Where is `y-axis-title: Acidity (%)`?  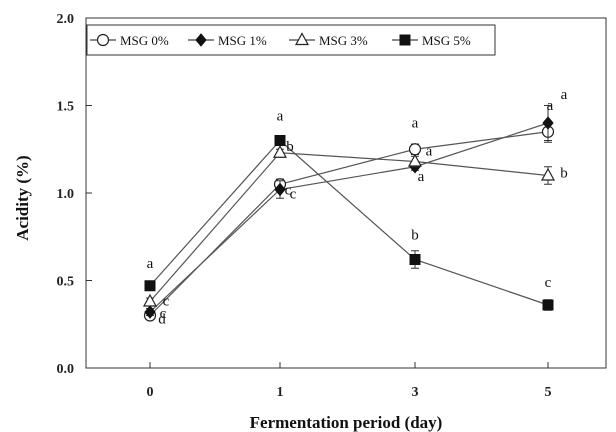
y-axis-title: Acidity (%) is located at coordinates (22, 197).